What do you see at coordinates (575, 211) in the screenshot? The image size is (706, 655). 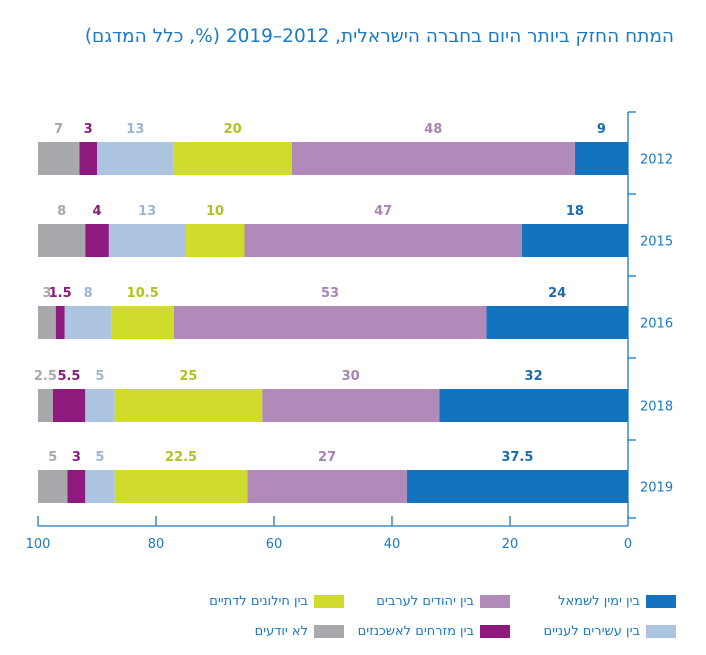 I see `data-label: 18` at bounding box center [575, 211].